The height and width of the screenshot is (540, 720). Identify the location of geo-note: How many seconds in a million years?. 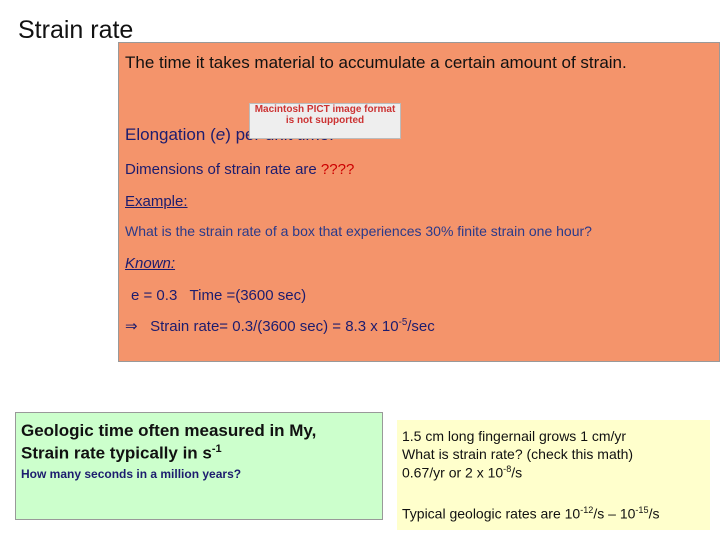
(131, 474).